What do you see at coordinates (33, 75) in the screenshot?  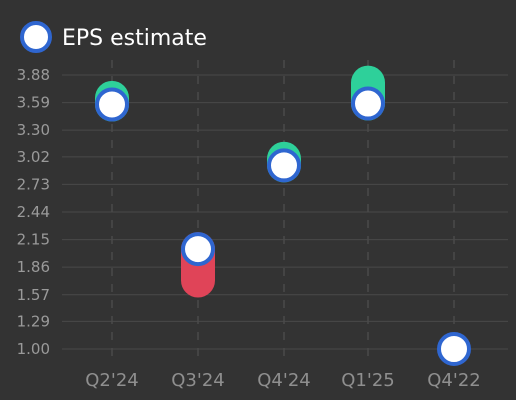 I see `y-tick-label: 3.88` at bounding box center [33, 75].